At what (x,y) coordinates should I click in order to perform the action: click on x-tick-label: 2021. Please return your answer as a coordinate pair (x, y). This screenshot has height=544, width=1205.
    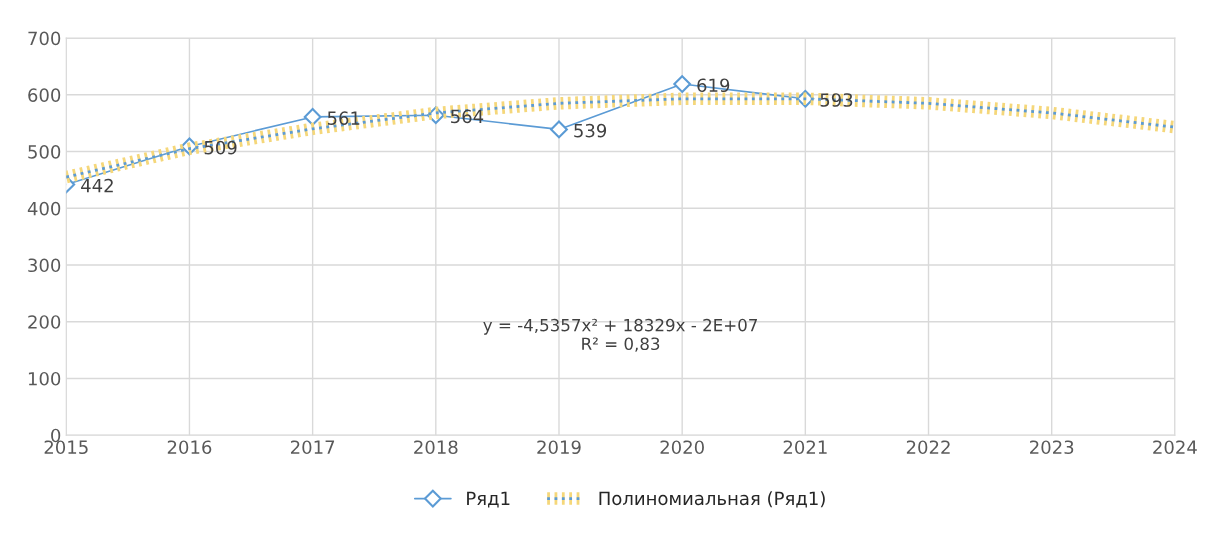
    Looking at the image, I should click on (805, 447).